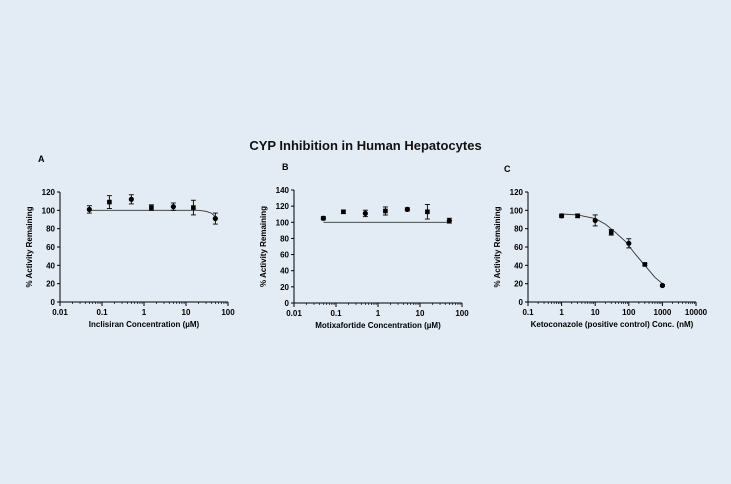 This screenshot has height=484, width=731. I want to click on x-axis-label: Inclisiran Concentration (µM), so click(144, 324).